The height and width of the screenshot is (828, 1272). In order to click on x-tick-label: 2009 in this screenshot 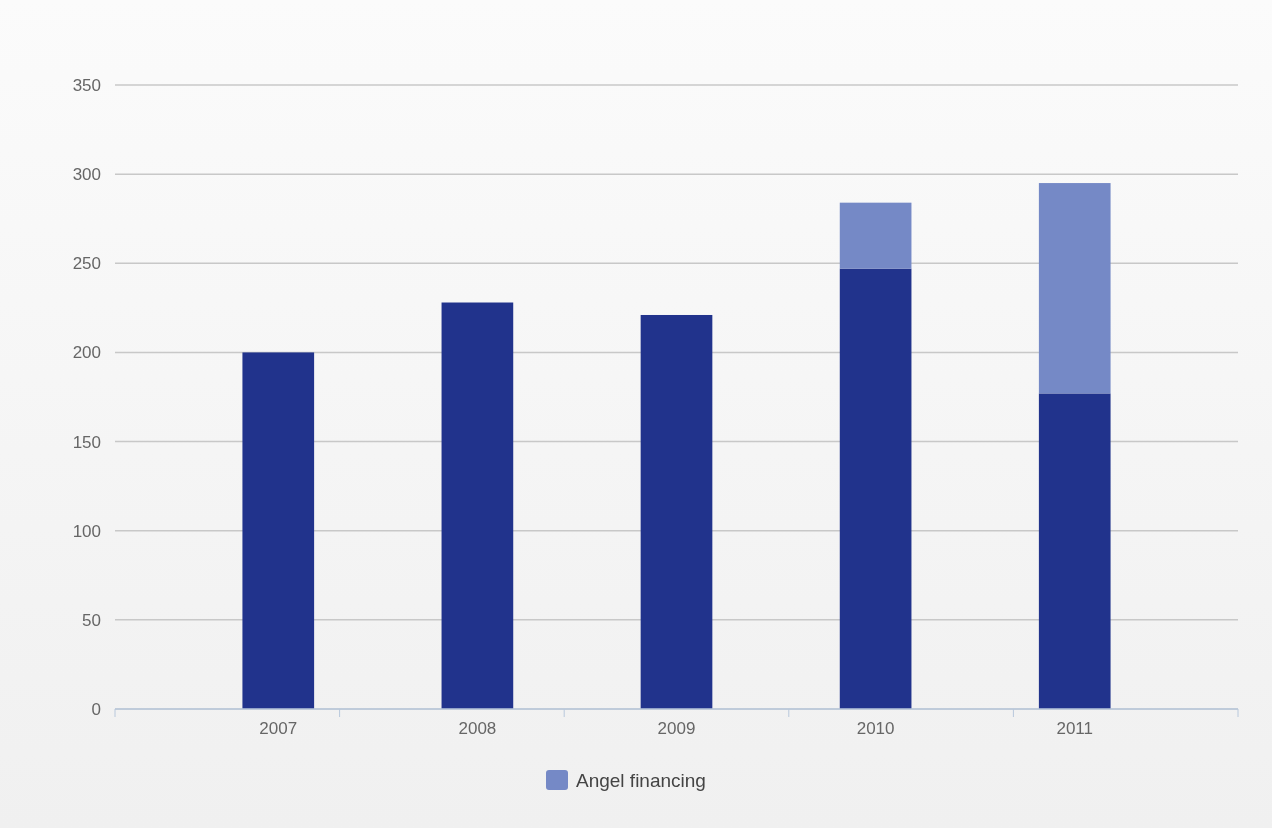, I will do `click(676, 728)`.